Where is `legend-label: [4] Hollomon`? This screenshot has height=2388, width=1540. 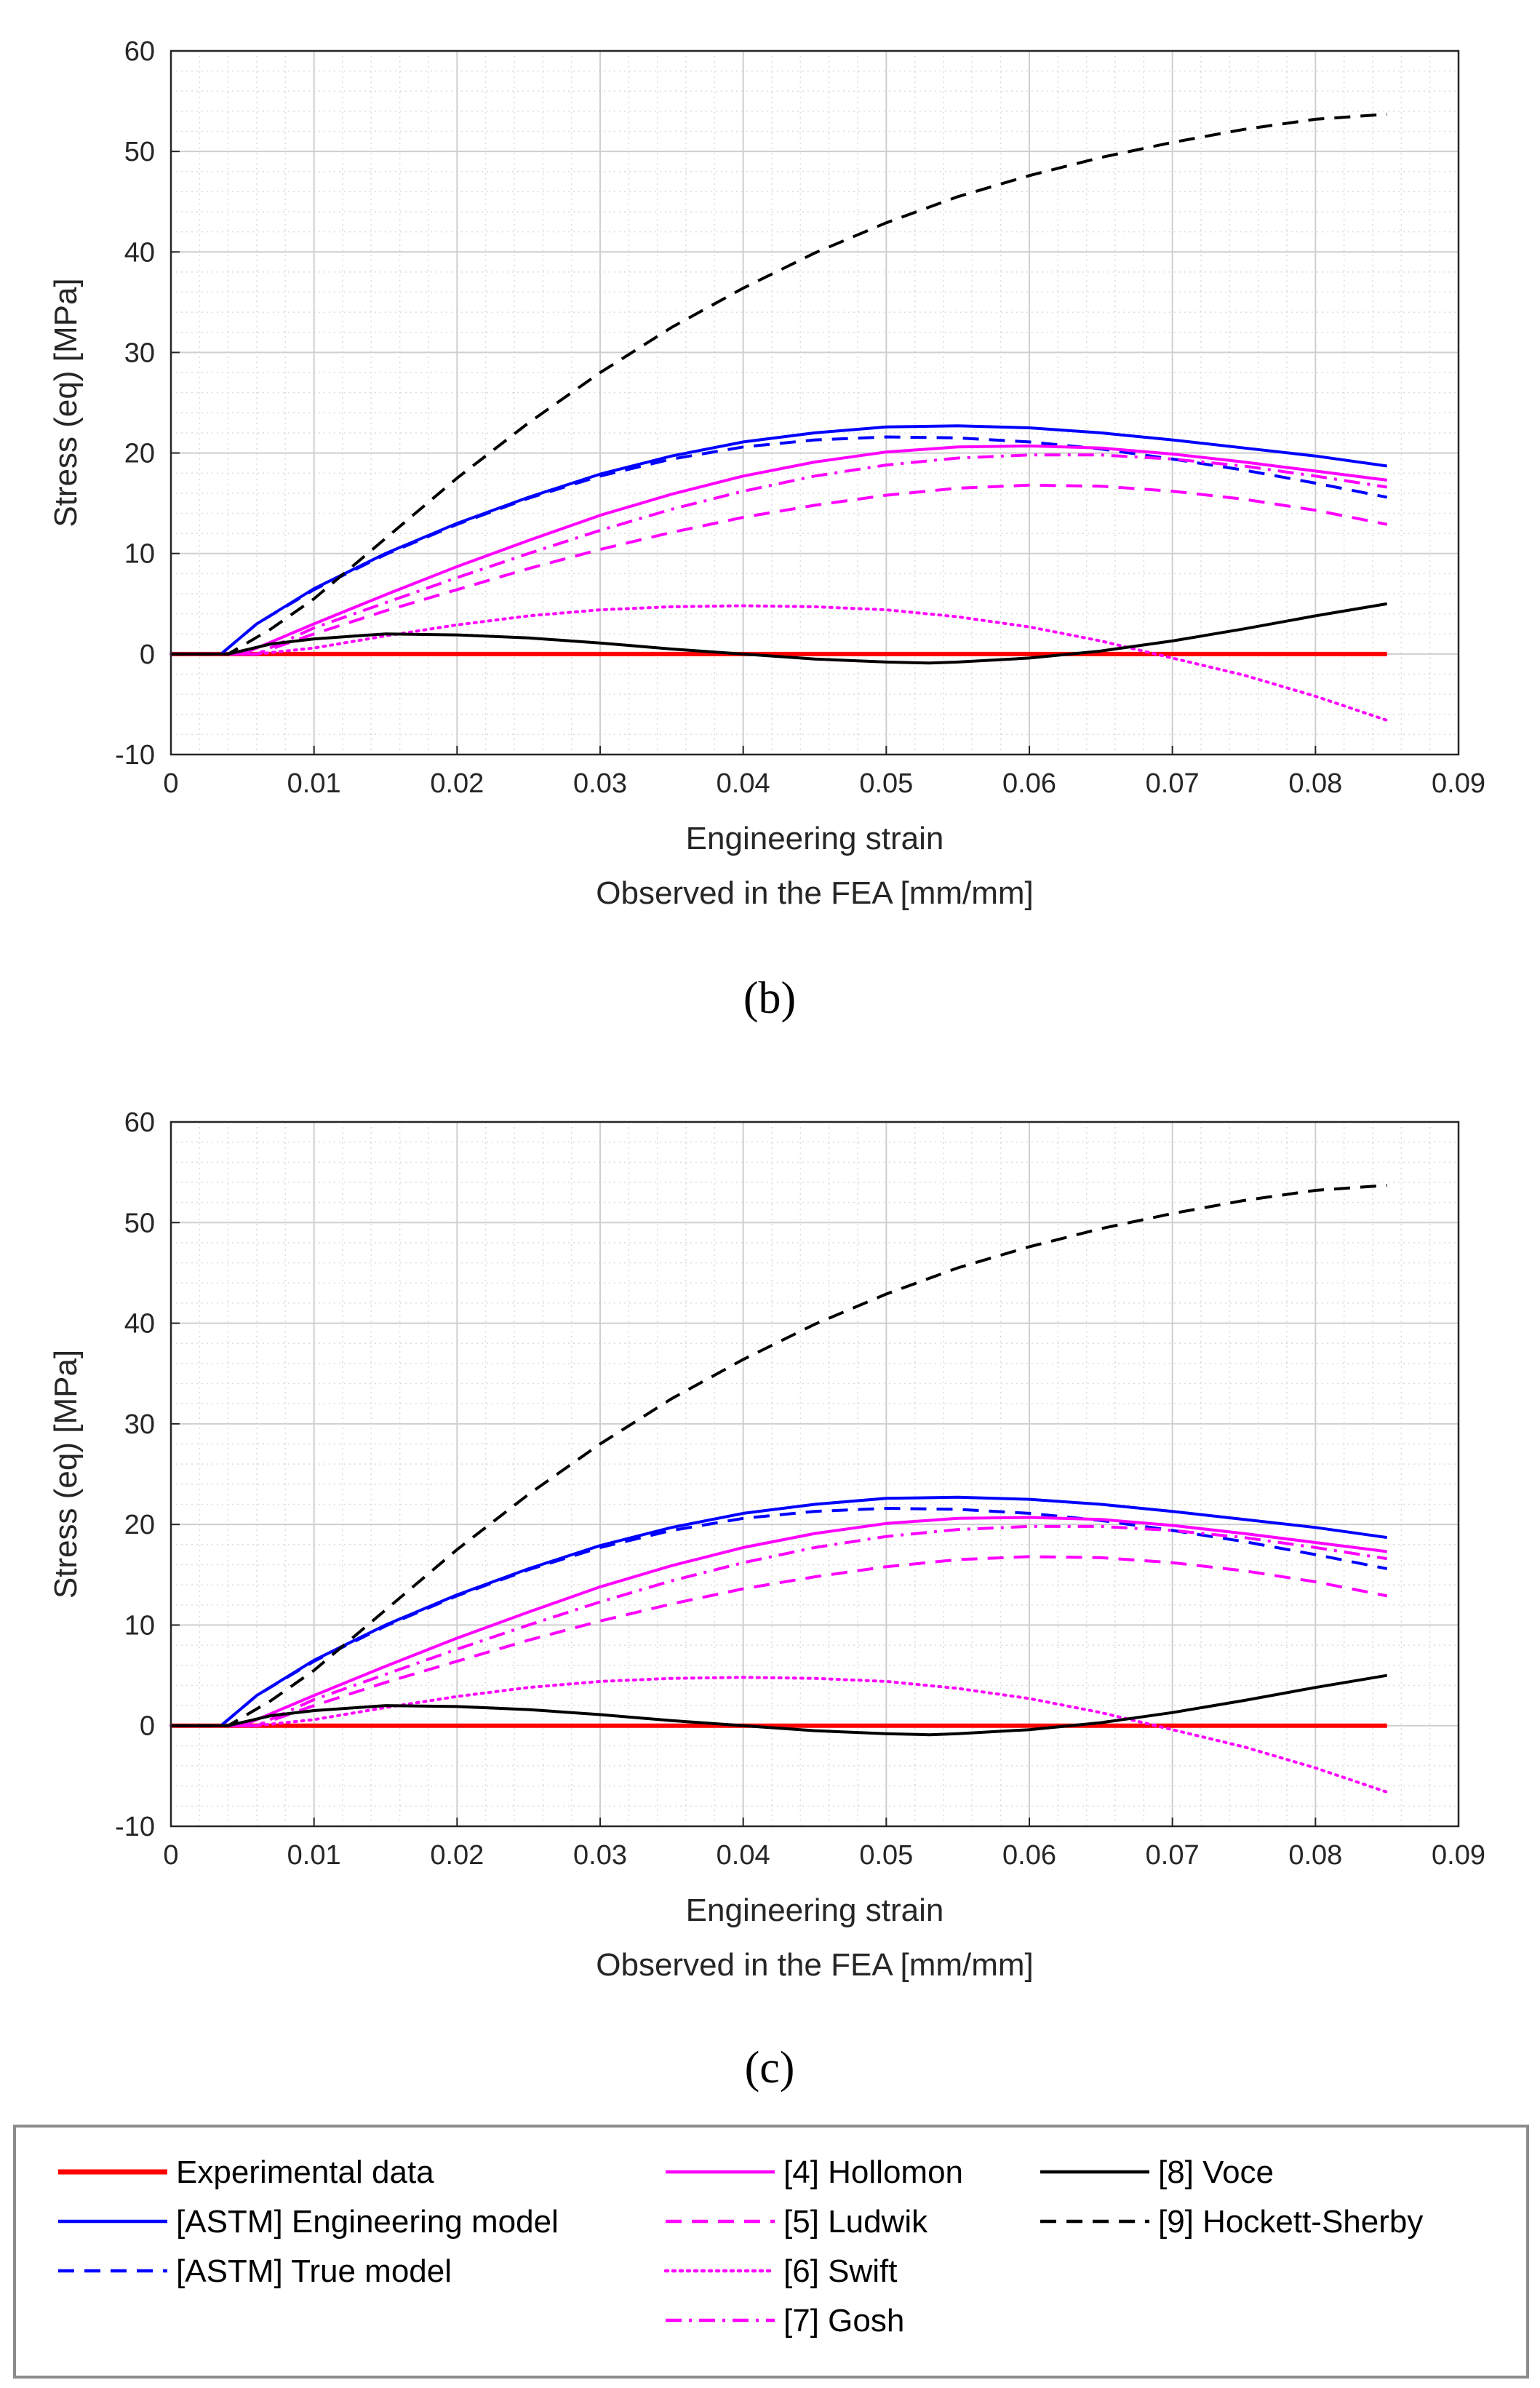
legend-label: [4] Hollomon is located at coordinates (873, 2172).